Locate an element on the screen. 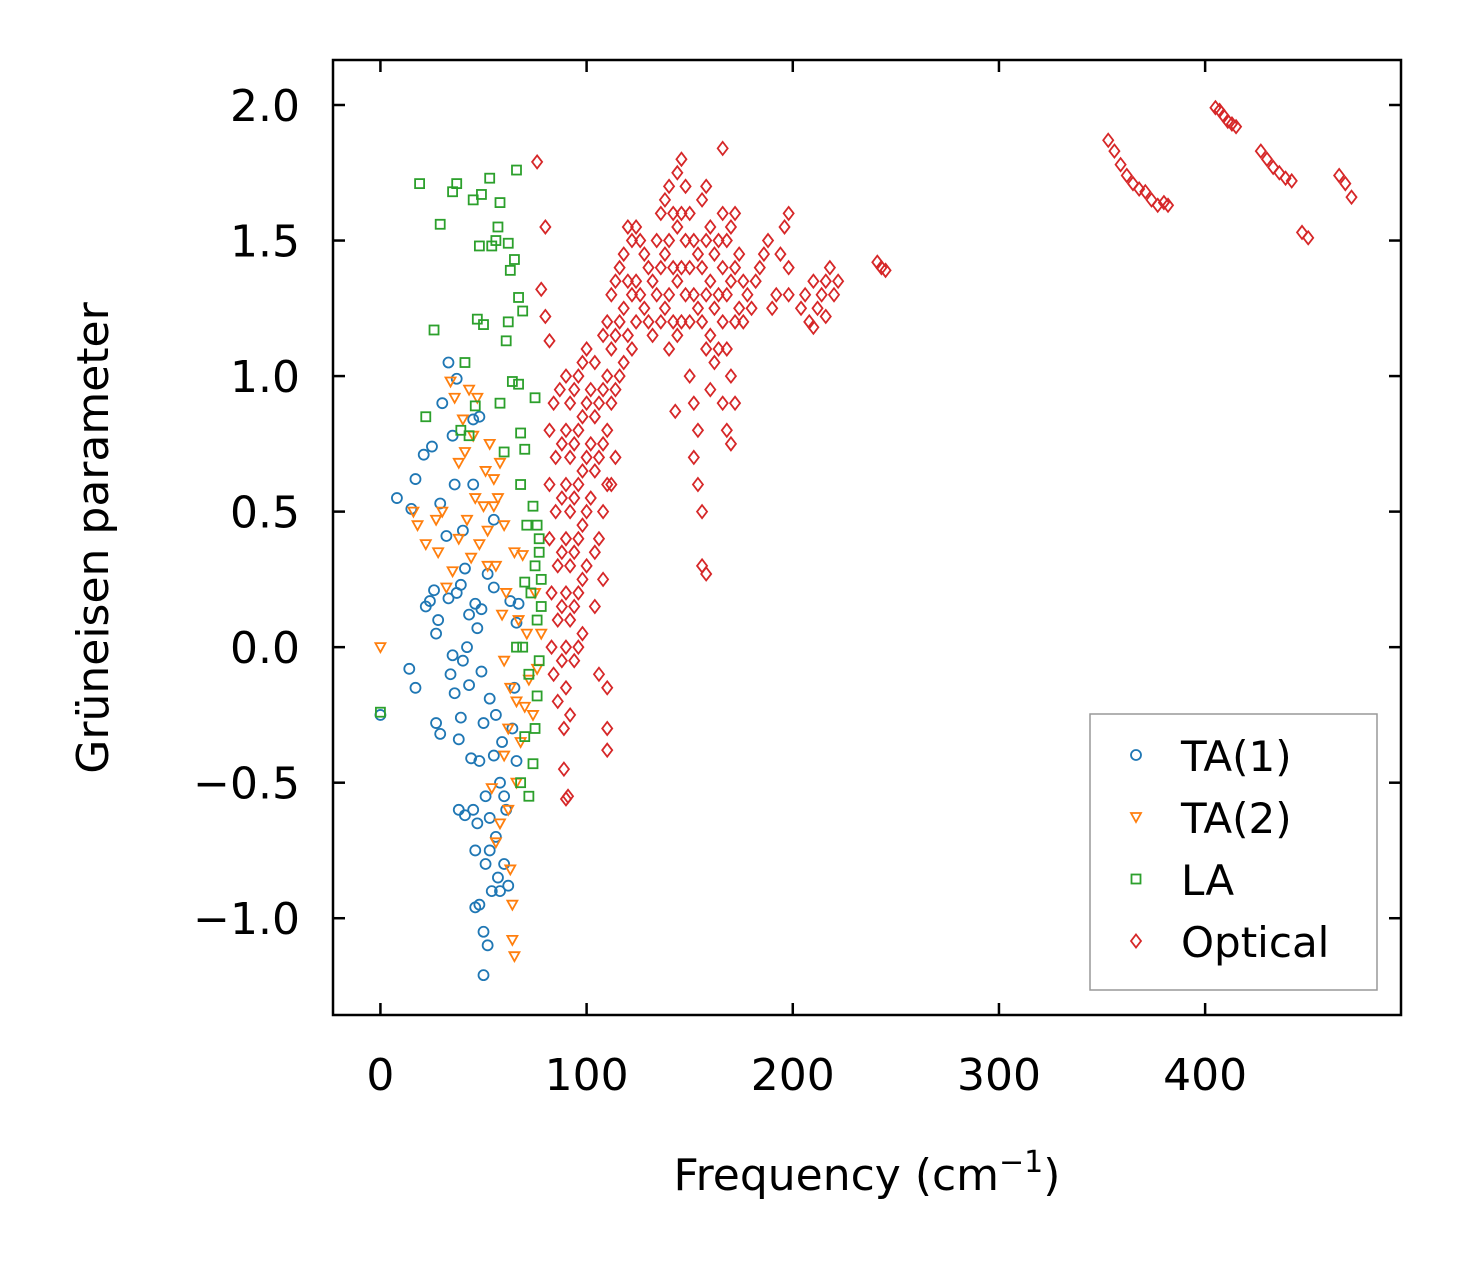  series-la is located at coordinates (461, 483).